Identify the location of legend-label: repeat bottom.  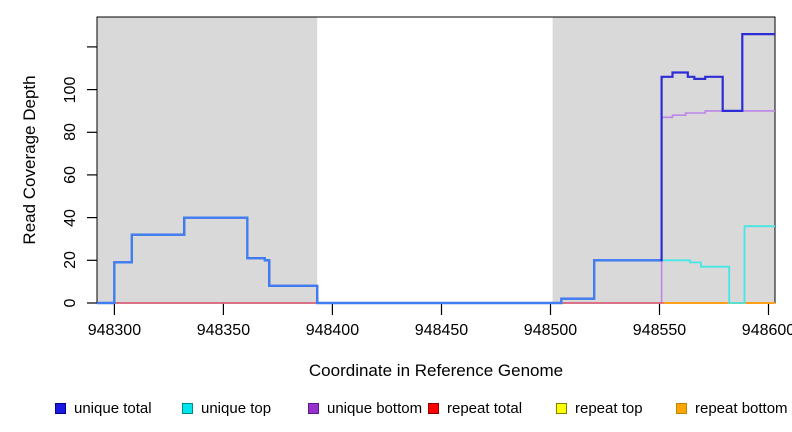
(741, 408).